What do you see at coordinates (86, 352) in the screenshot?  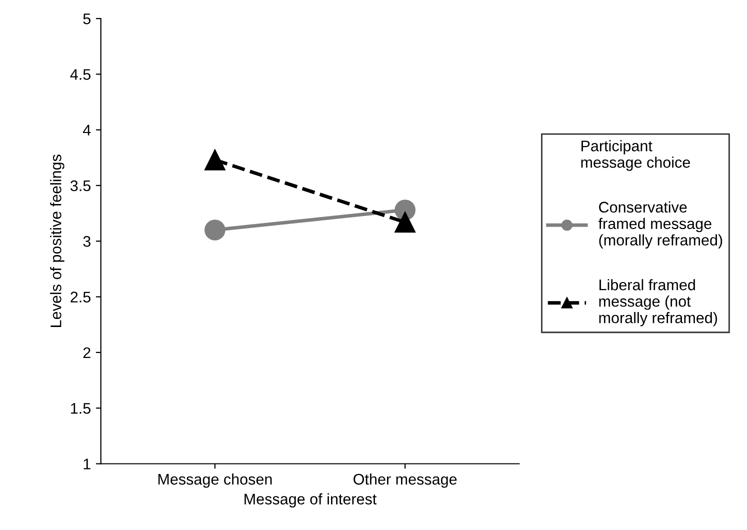 I see `y-tick-label: 2` at bounding box center [86, 352].